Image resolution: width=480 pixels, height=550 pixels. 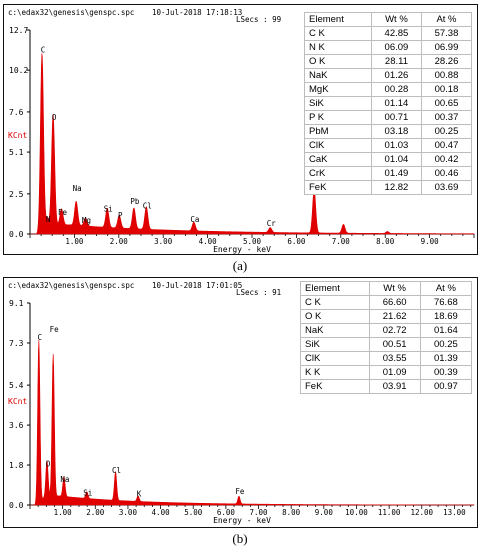 I want to click on y-tick-label: 12.7, so click(x=18, y=30).